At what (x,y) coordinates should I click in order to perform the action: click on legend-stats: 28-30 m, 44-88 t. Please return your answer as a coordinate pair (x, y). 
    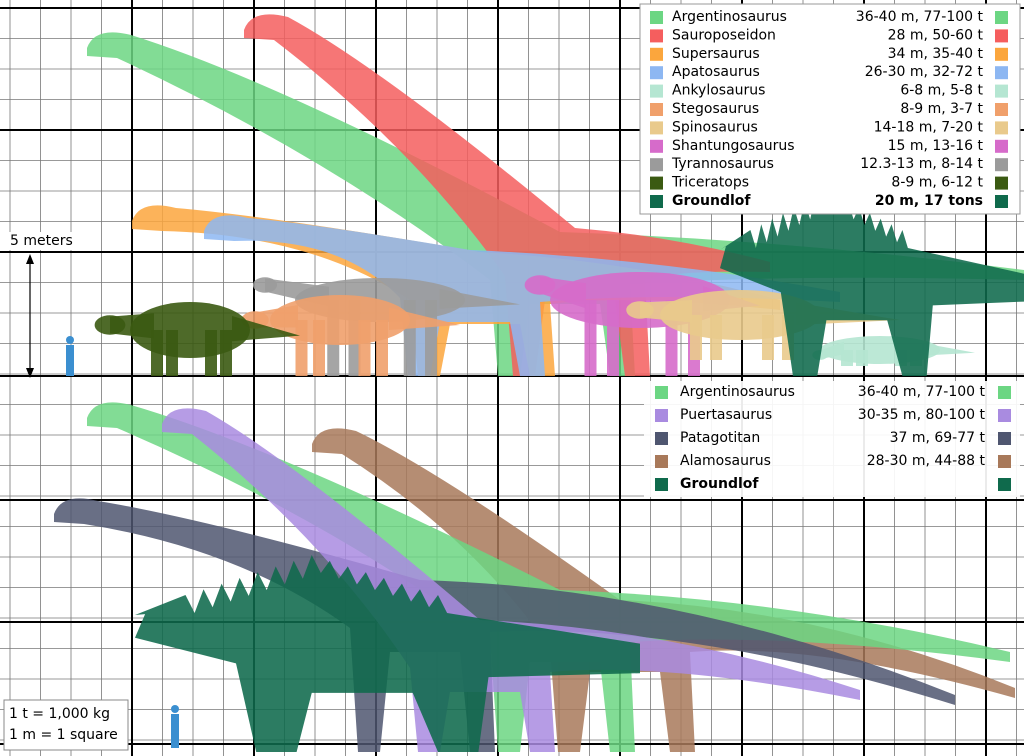
    Looking at the image, I should click on (926, 461).